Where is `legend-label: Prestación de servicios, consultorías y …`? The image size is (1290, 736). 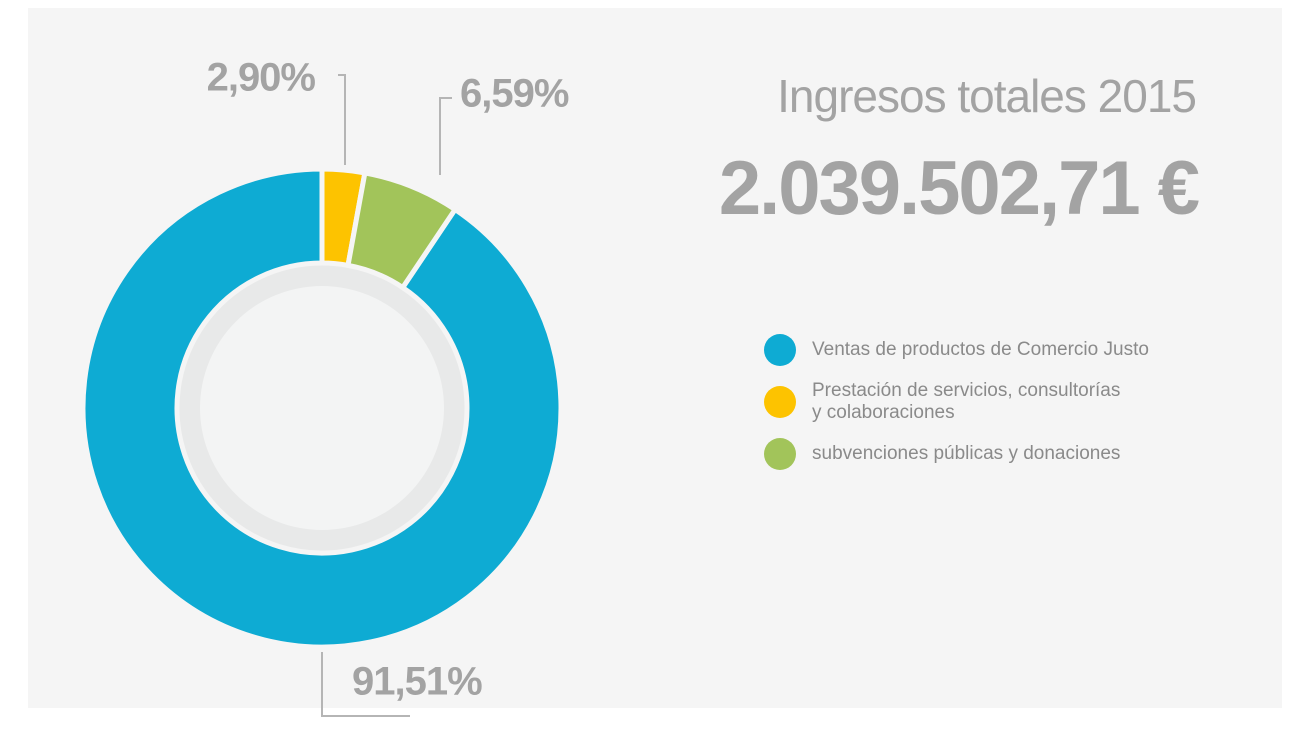 legend-label: Prestación de servicios, consultorías y … is located at coordinates (966, 401).